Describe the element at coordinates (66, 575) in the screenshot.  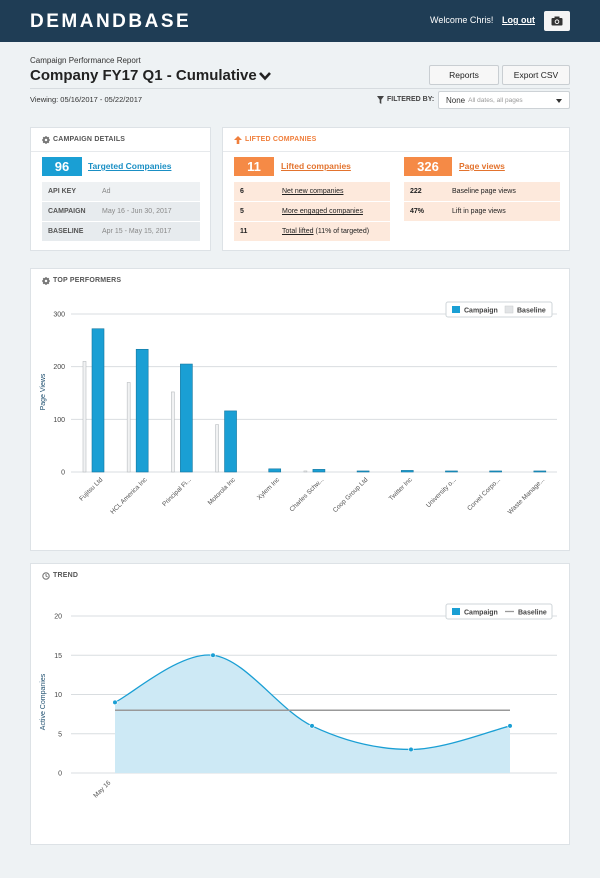
I see `card-title: TREND` at that location.